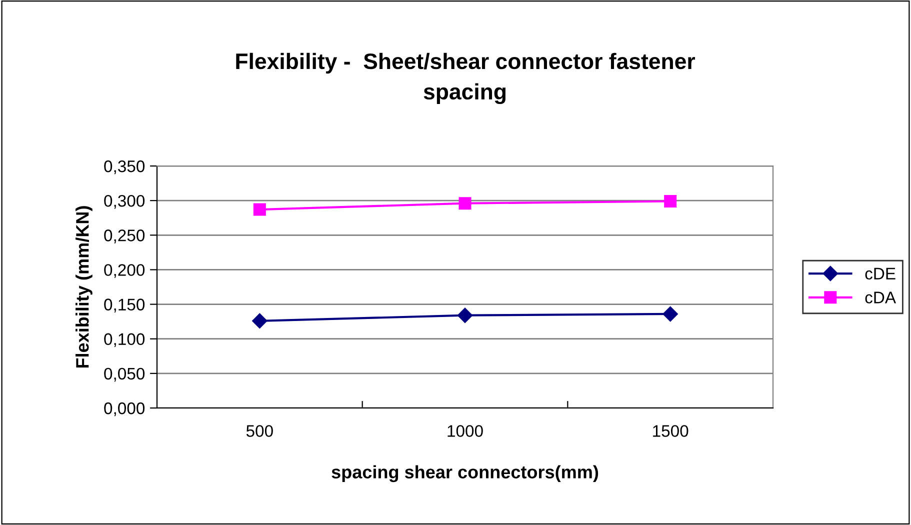  What do you see at coordinates (465, 78) in the screenshot?
I see `chart-title: Flexibility - Sheet/shear connector fastener spacing` at bounding box center [465, 78].